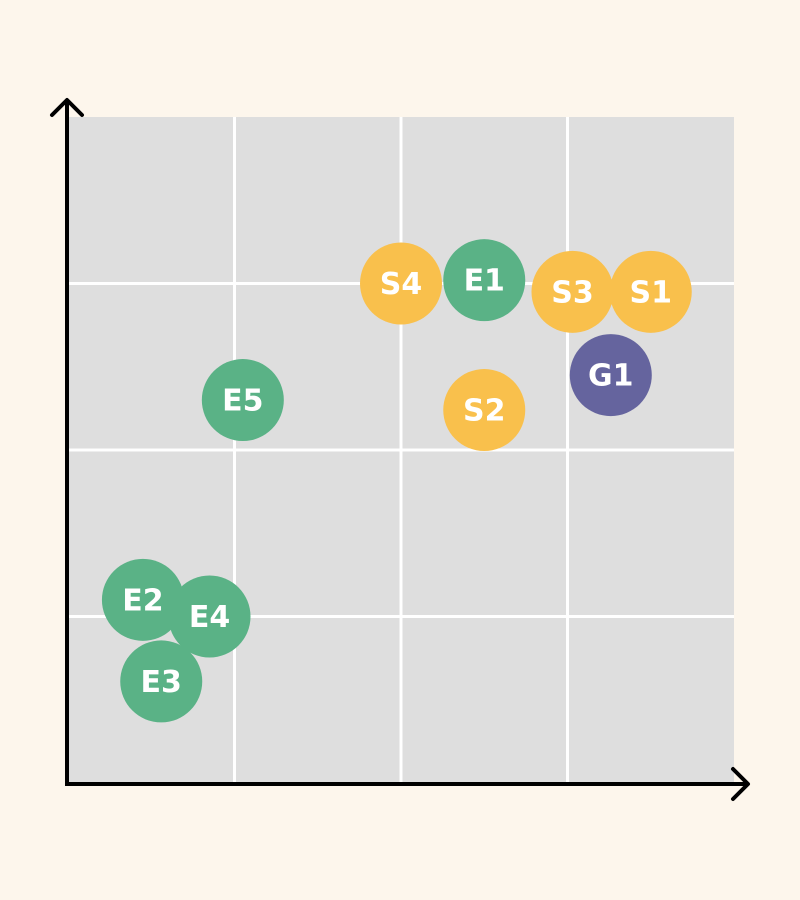 Image resolution: width=800 pixels, height=900 pixels. Describe the element at coordinates (740, 784) in the screenshot. I see `x-axis-arrowhead` at that location.